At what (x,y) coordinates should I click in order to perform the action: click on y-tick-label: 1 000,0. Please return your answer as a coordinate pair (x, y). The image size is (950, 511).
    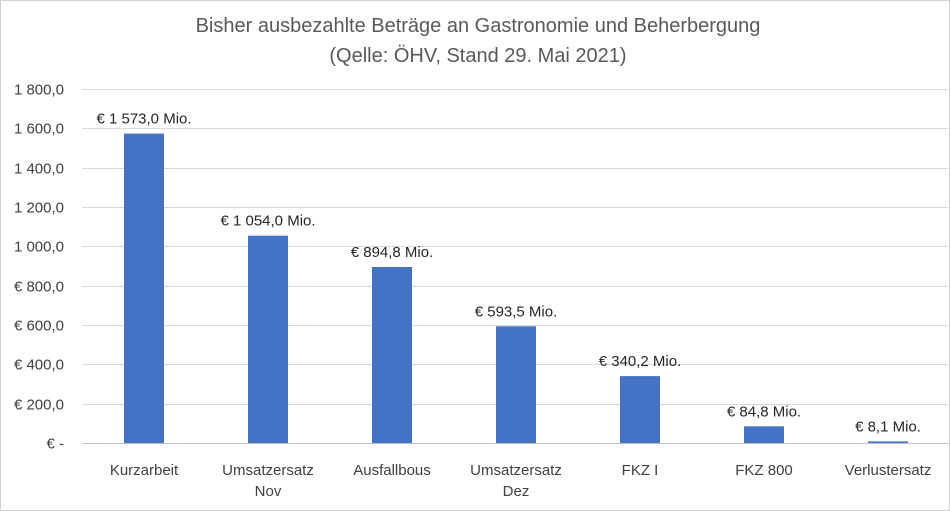
    Looking at the image, I should click on (39, 247).